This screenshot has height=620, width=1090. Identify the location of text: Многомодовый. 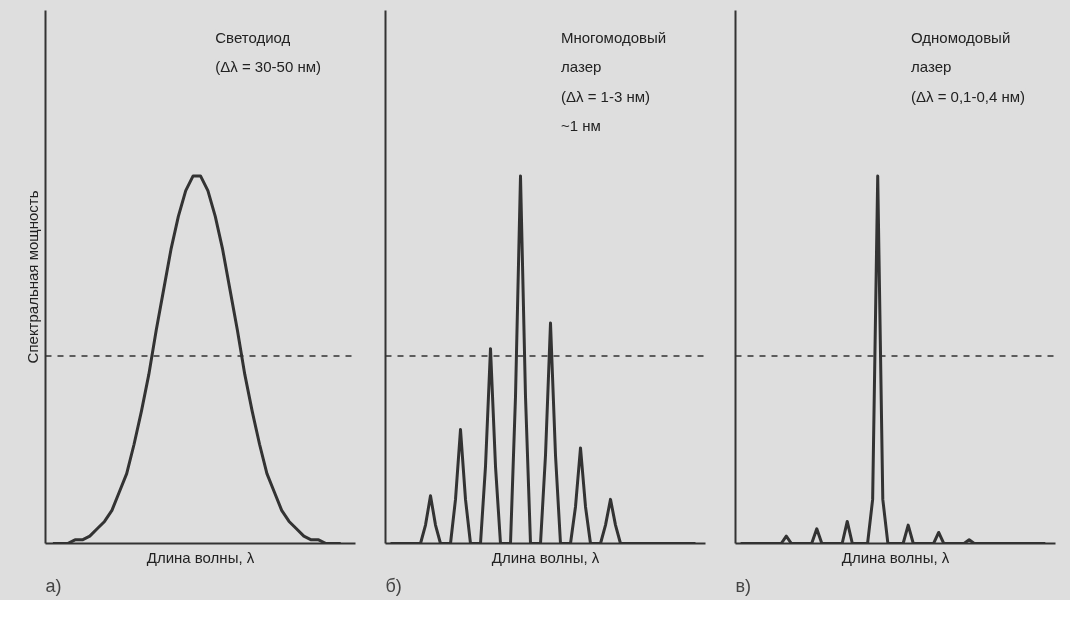
(614, 37).